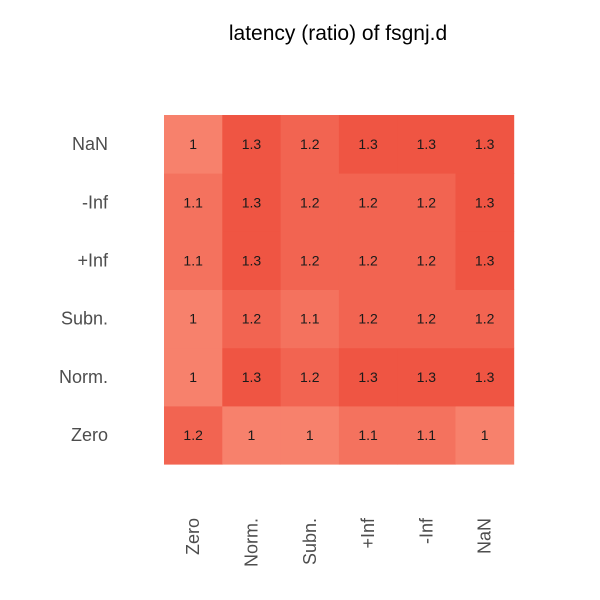 The image size is (600, 600). I want to click on heatmap-cell-NaN-Subn., so click(310, 144).